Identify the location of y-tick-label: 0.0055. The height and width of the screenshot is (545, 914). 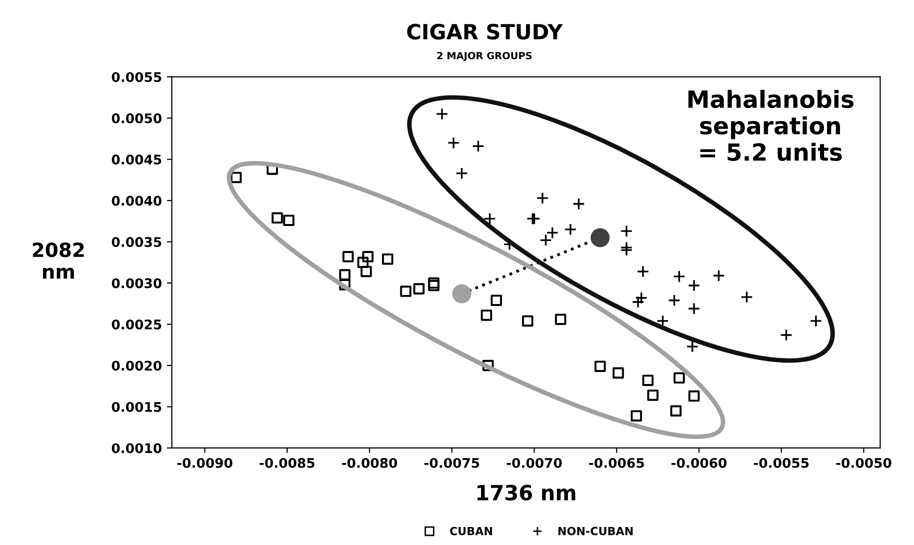
(137, 77).